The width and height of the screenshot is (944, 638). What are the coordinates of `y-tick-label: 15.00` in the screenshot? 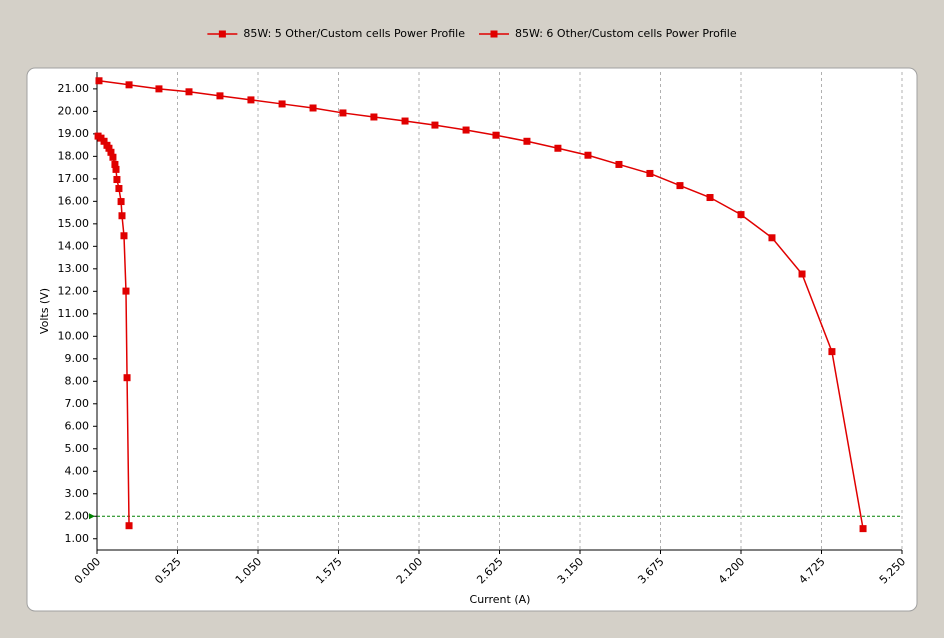 It's located at (74, 223).